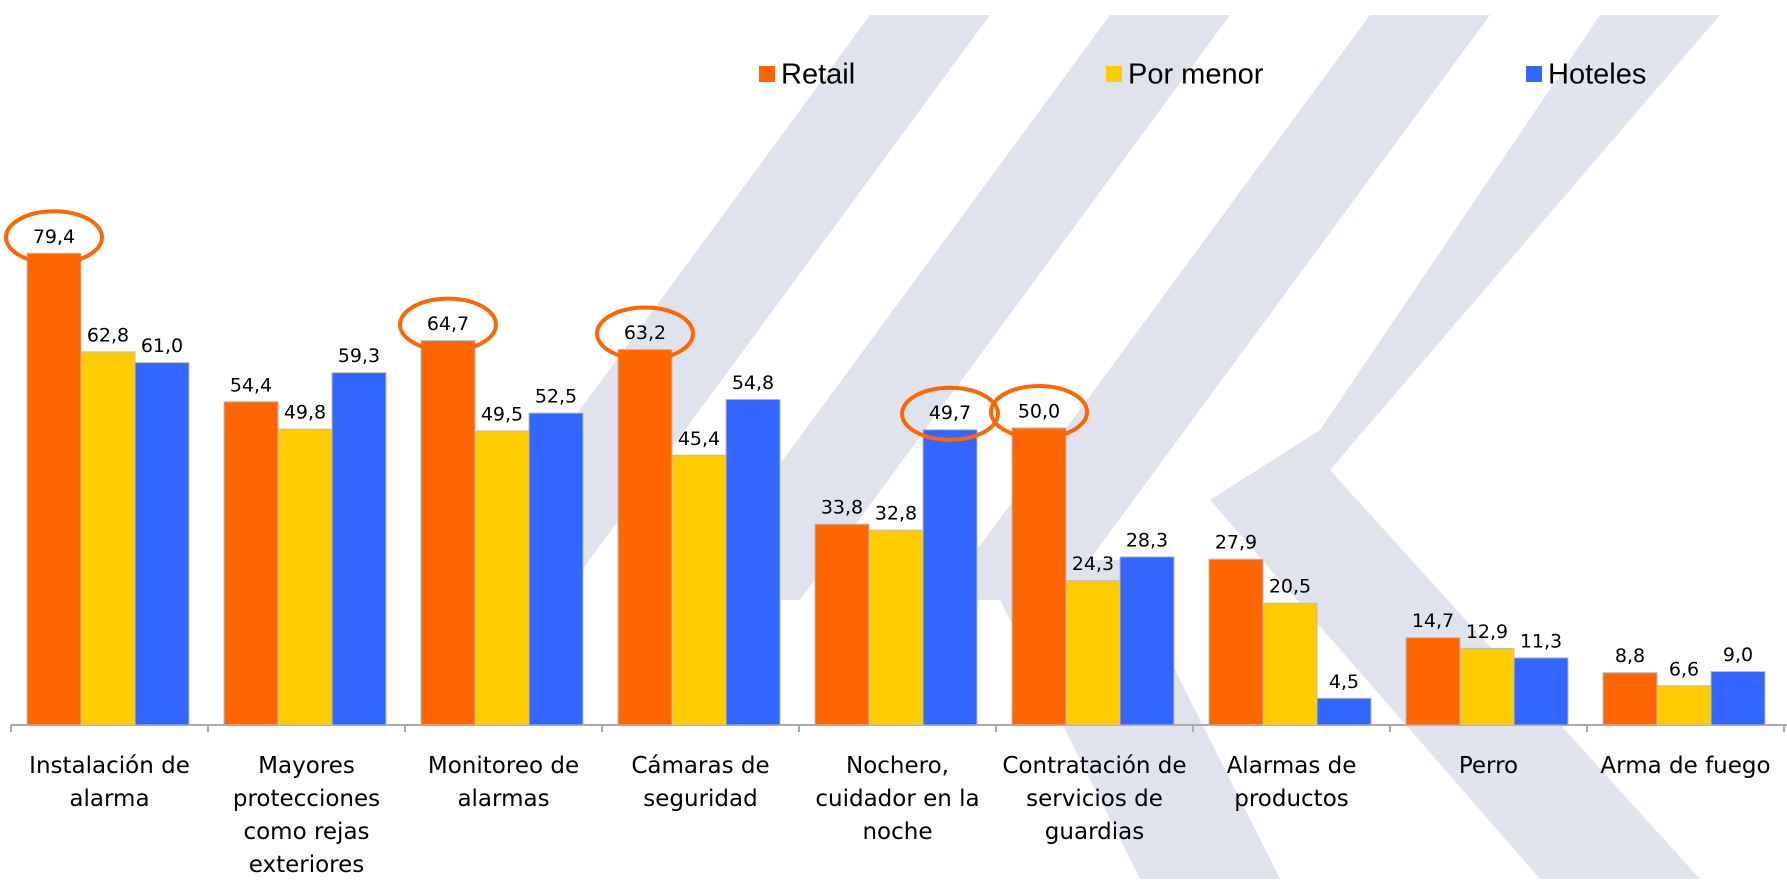 This screenshot has width=1787, height=882. Describe the element at coordinates (502, 414) in the screenshot. I see `value-label: 49,5` at that location.